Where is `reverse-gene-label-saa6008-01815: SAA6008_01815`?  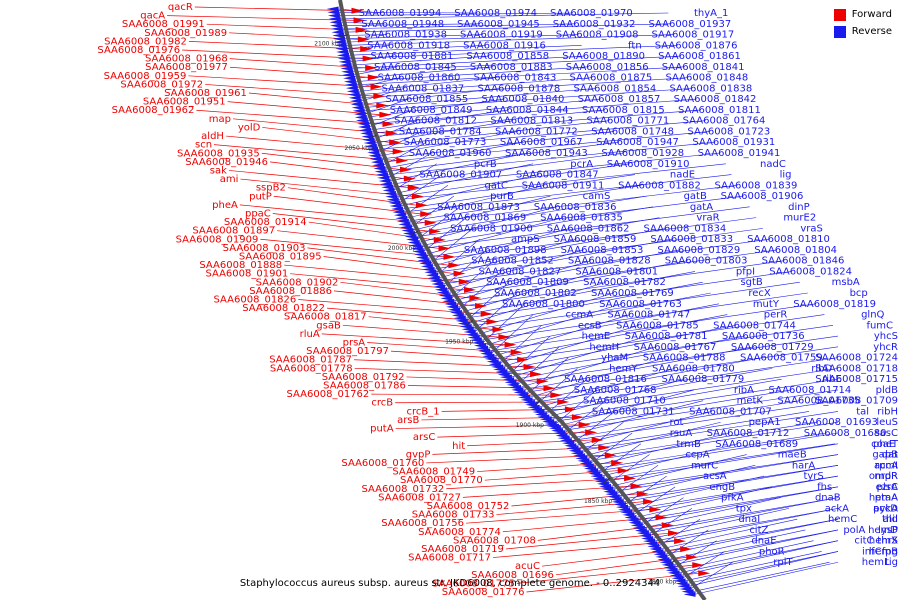
reverse-gene-label-saa6008-01815: SAA6008_01815 is located at coordinates (623, 110).